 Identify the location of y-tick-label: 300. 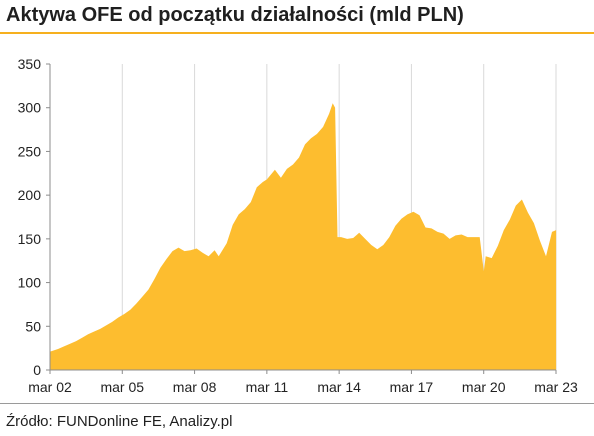
(30, 108).